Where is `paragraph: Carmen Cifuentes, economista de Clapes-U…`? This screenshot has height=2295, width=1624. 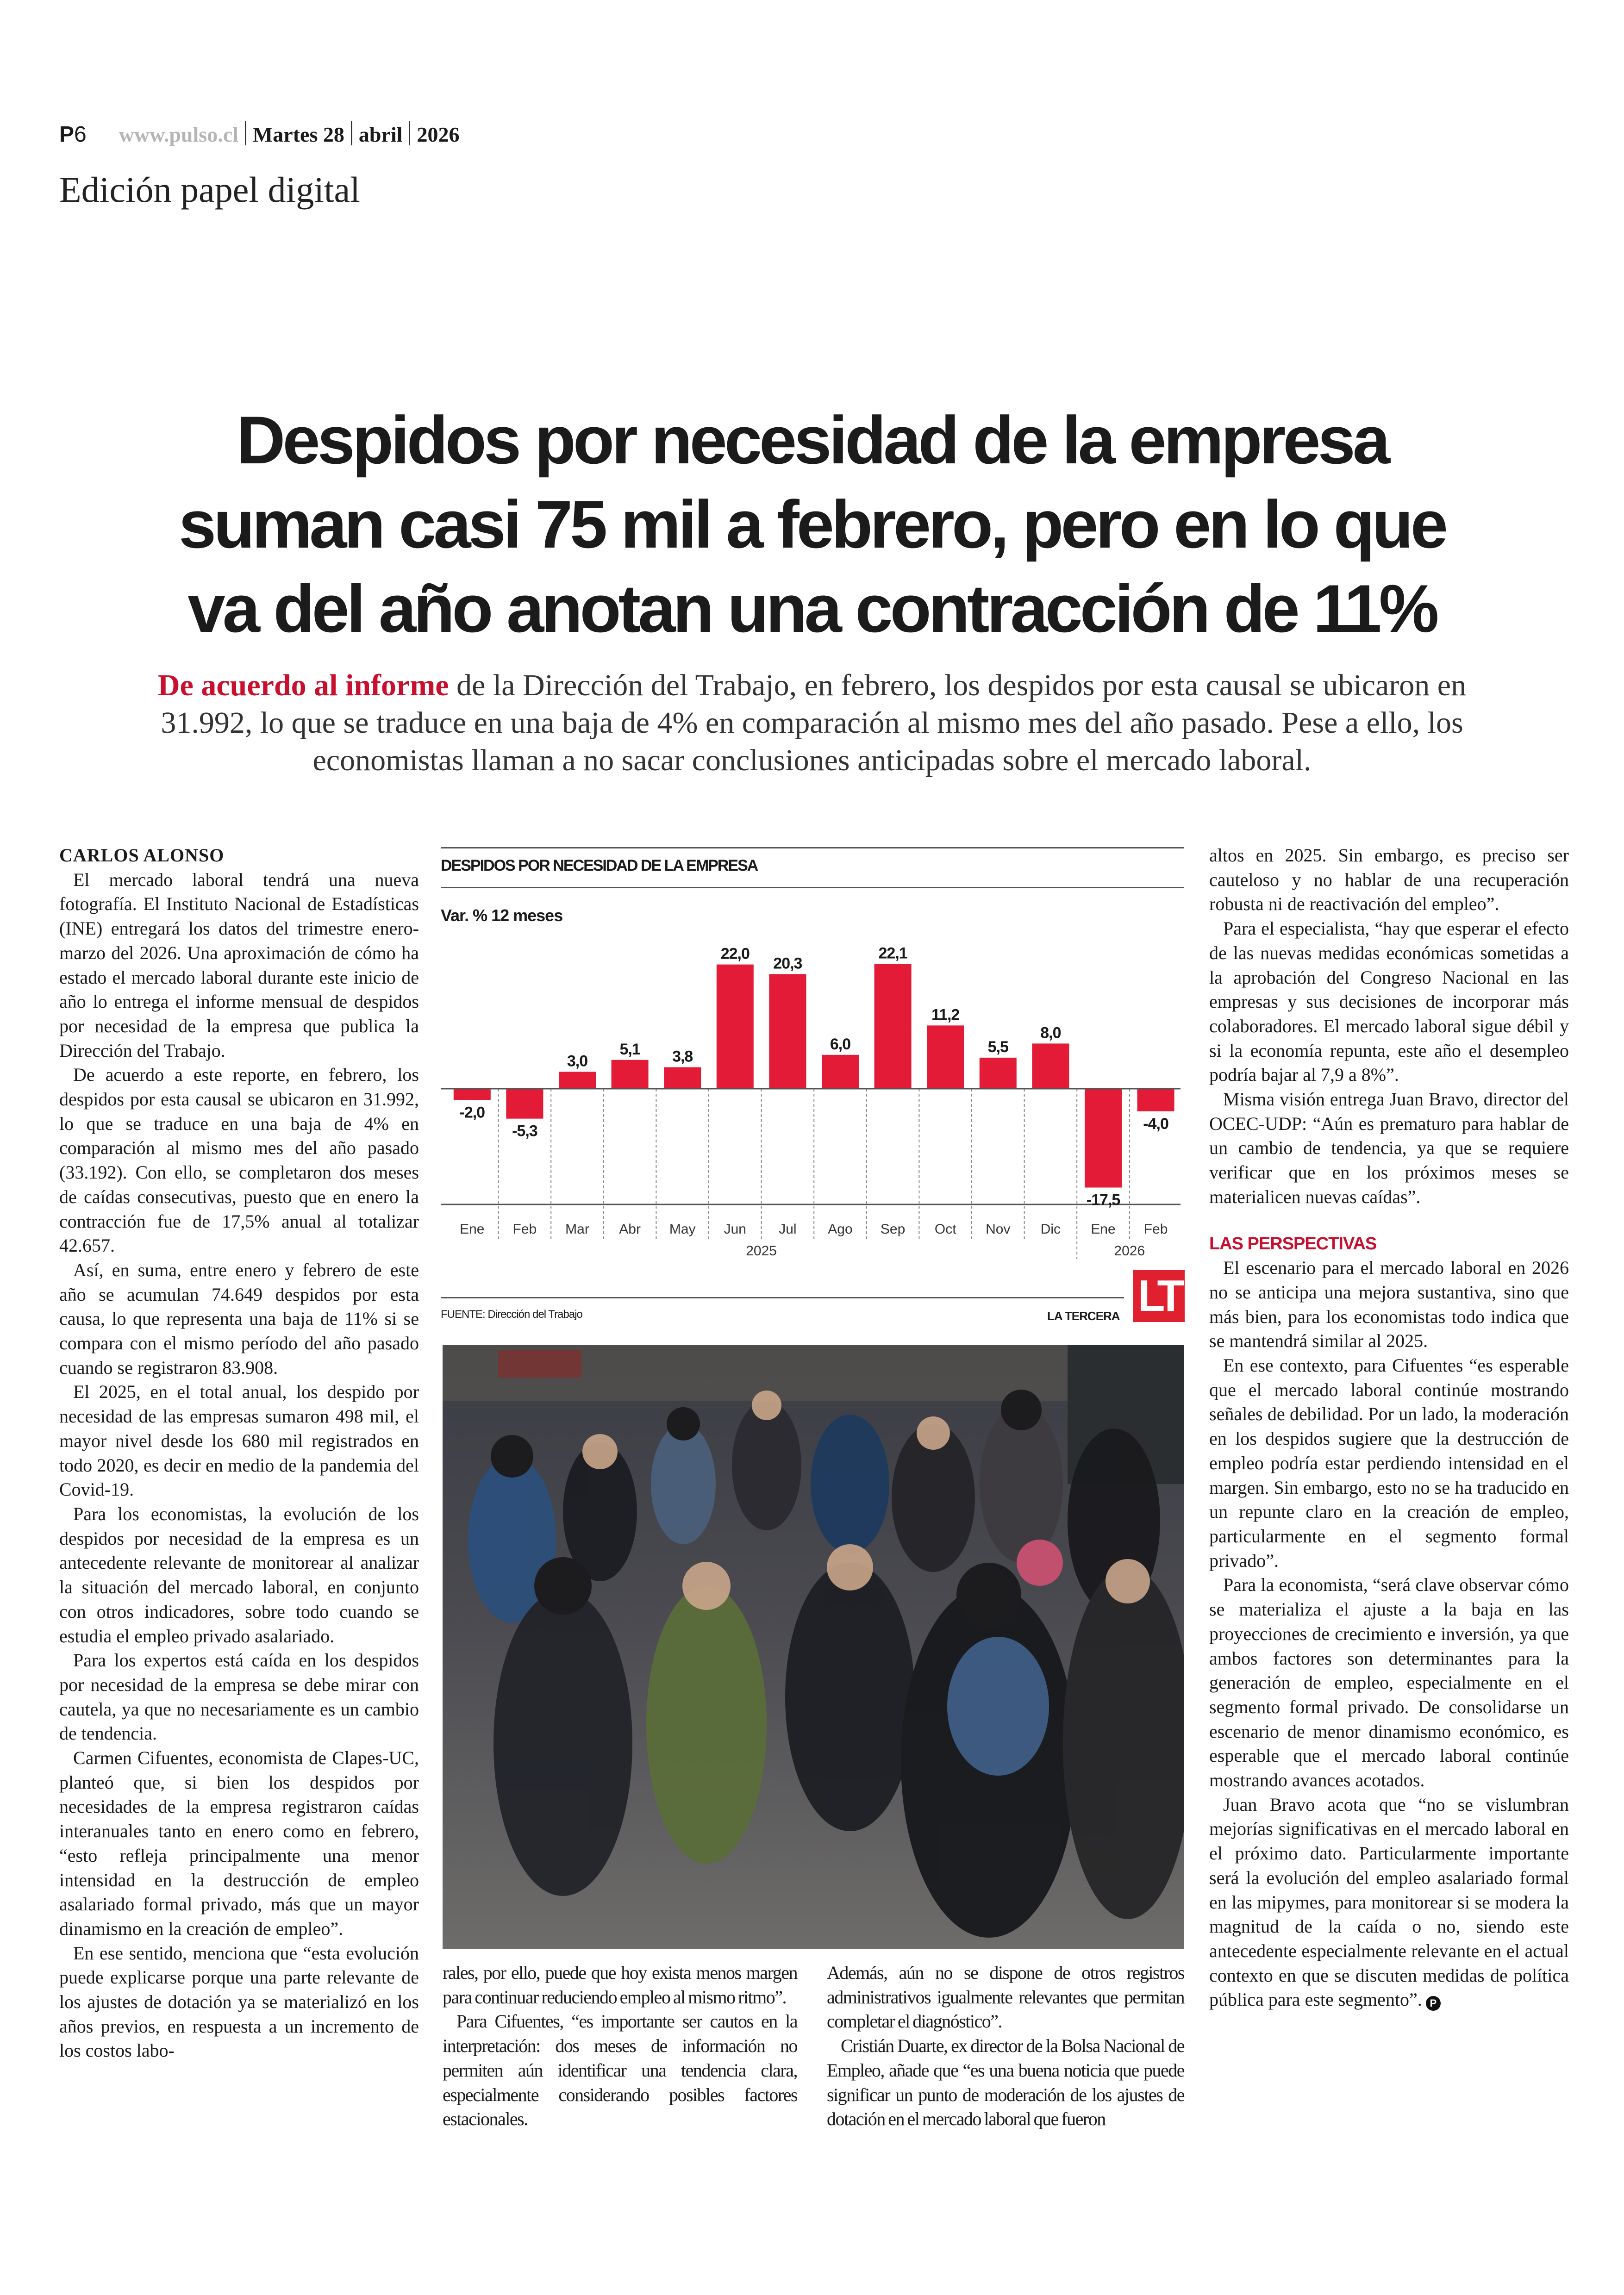 paragraph: Carmen Cifuentes, economista de Clapes-U… is located at coordinates (239, 1843).